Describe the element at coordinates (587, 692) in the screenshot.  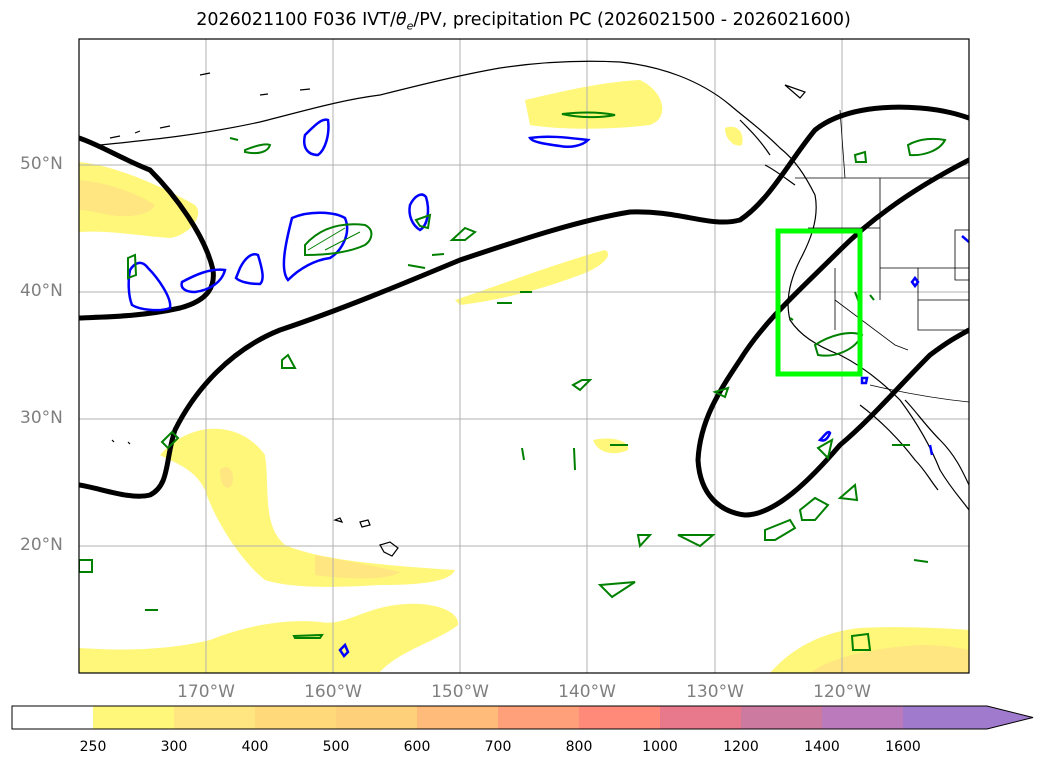
I see `lon-label-140w: 140°W` at that location.